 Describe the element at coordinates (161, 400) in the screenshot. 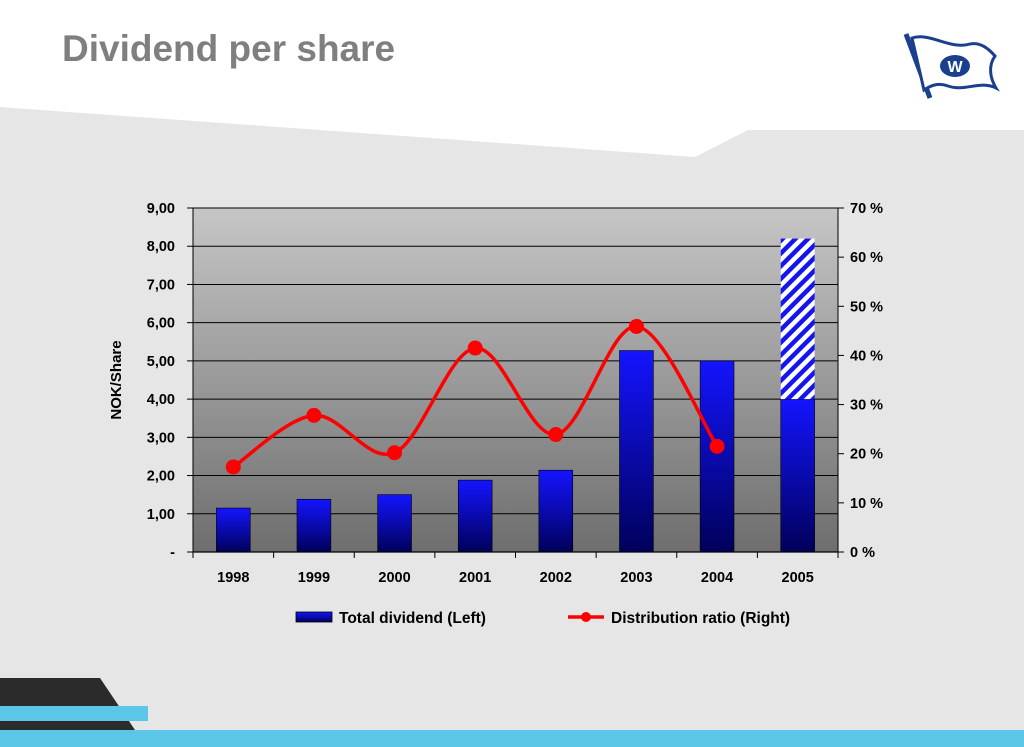

I see `left-tick-label: 4,00` at that location.